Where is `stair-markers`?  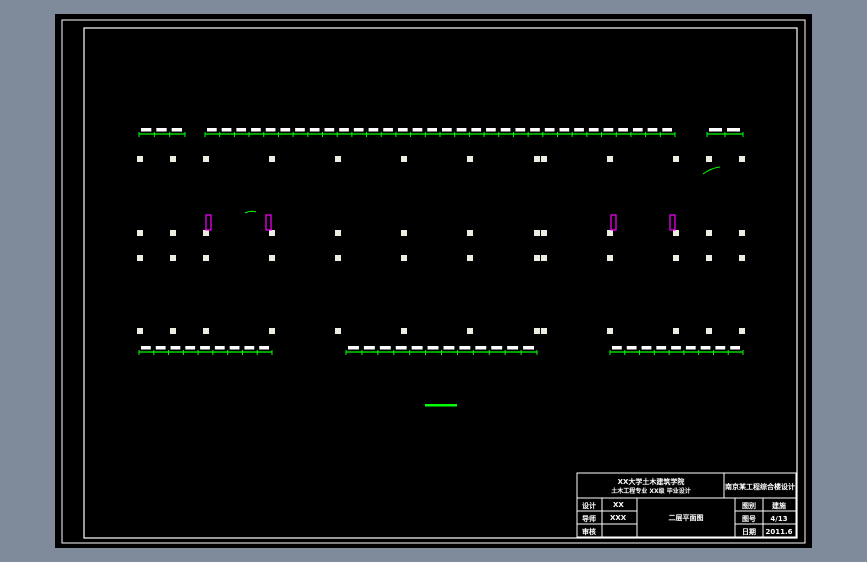 stair-markers is located at coordinates (440, 222).